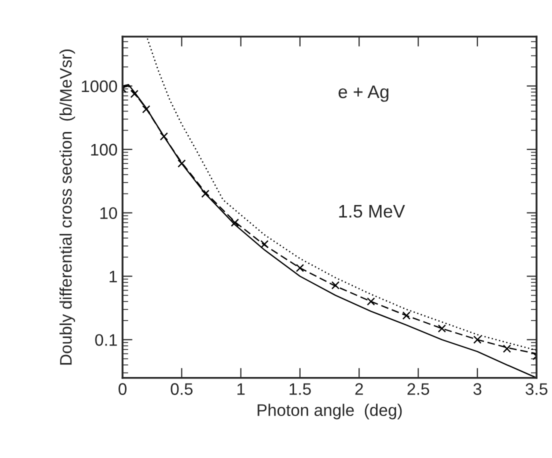 The width and height of the screenshot is (552, 458). I want to click on annotation: 1.5 MeV, so click(372, 211).